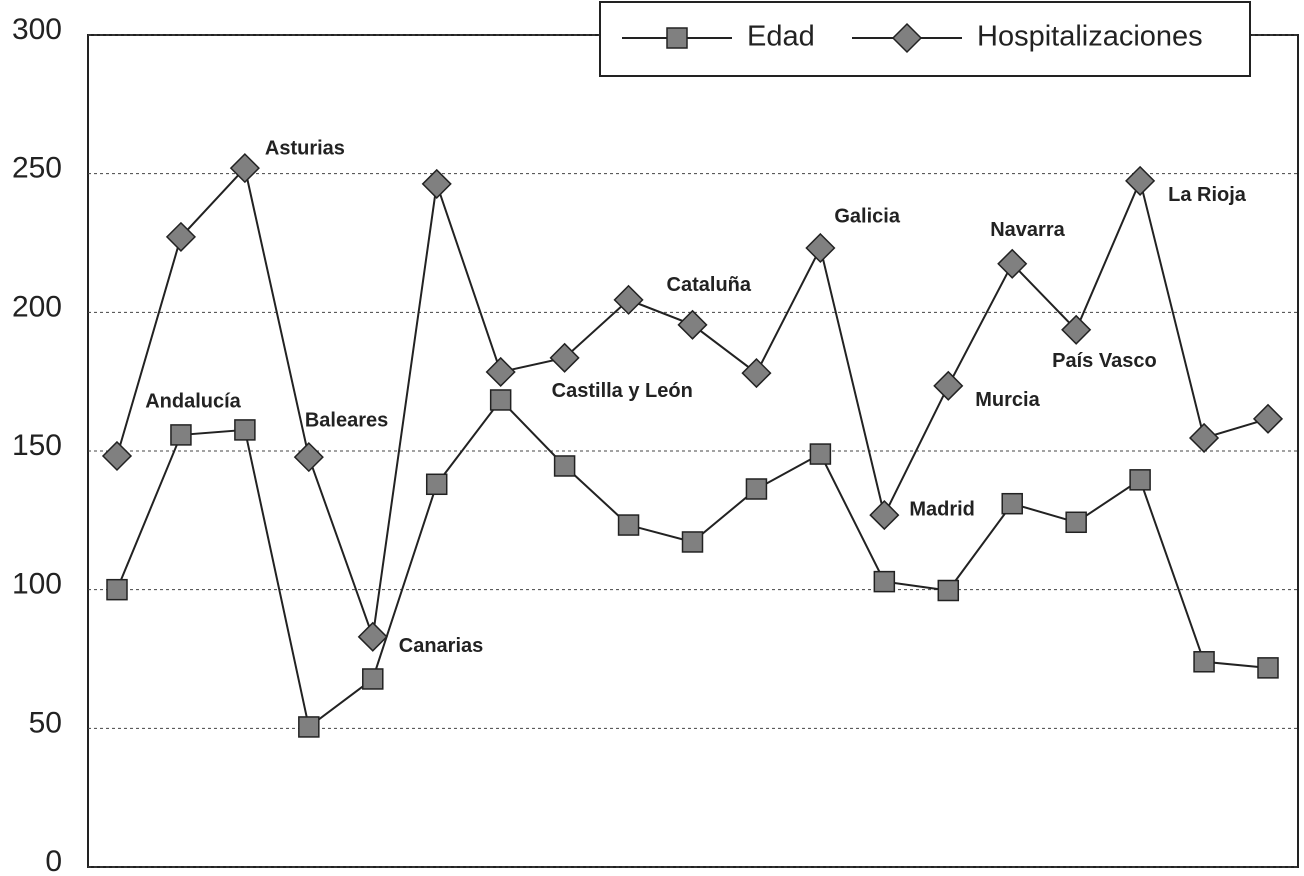  What do you see at coordinates (709, 285) in the screenshot?
I see `point-label: Cataluña` at bounding box center [709, 285].